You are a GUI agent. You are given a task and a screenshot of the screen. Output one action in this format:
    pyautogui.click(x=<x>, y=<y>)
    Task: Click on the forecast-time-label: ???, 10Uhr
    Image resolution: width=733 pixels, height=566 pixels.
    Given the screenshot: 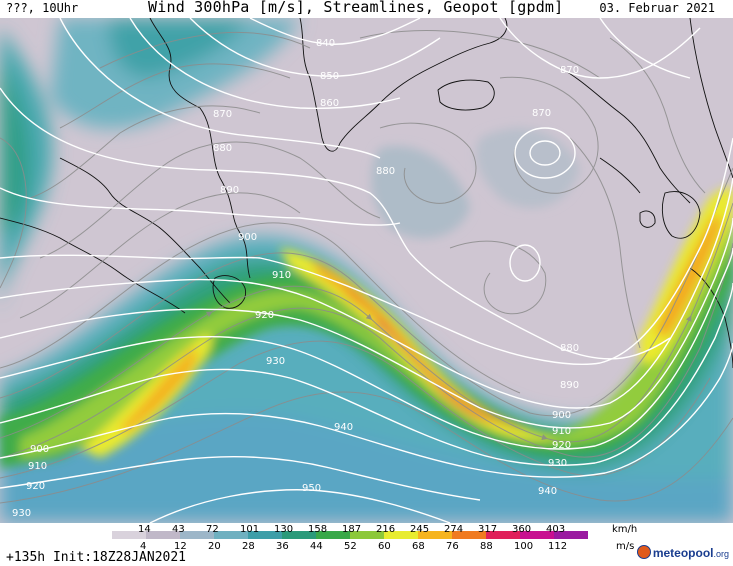 What is the action you would take?
    pyautogui.click(x=42, y=8)
    